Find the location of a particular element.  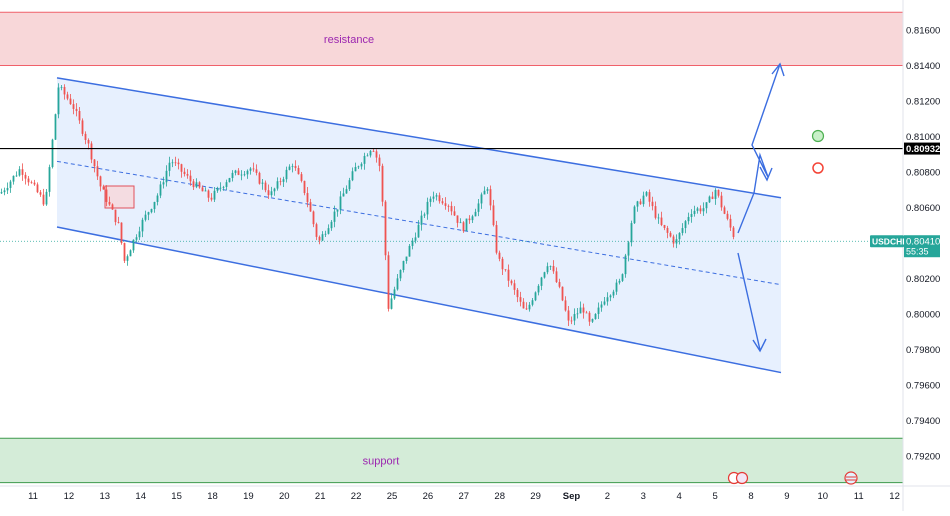

time-tick-label: 26 is located at coordinates (428, 496).